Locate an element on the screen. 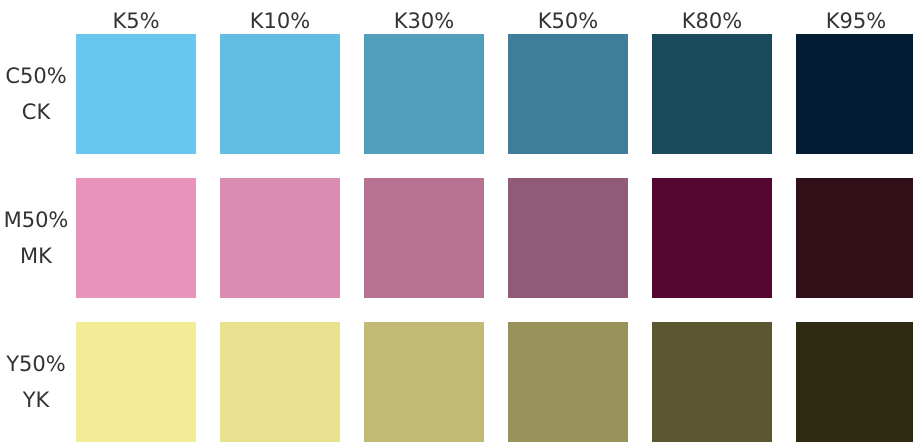 This screenshot has width=913, height=442. column-header-k80: K80% is located at coordinates (712, 21).